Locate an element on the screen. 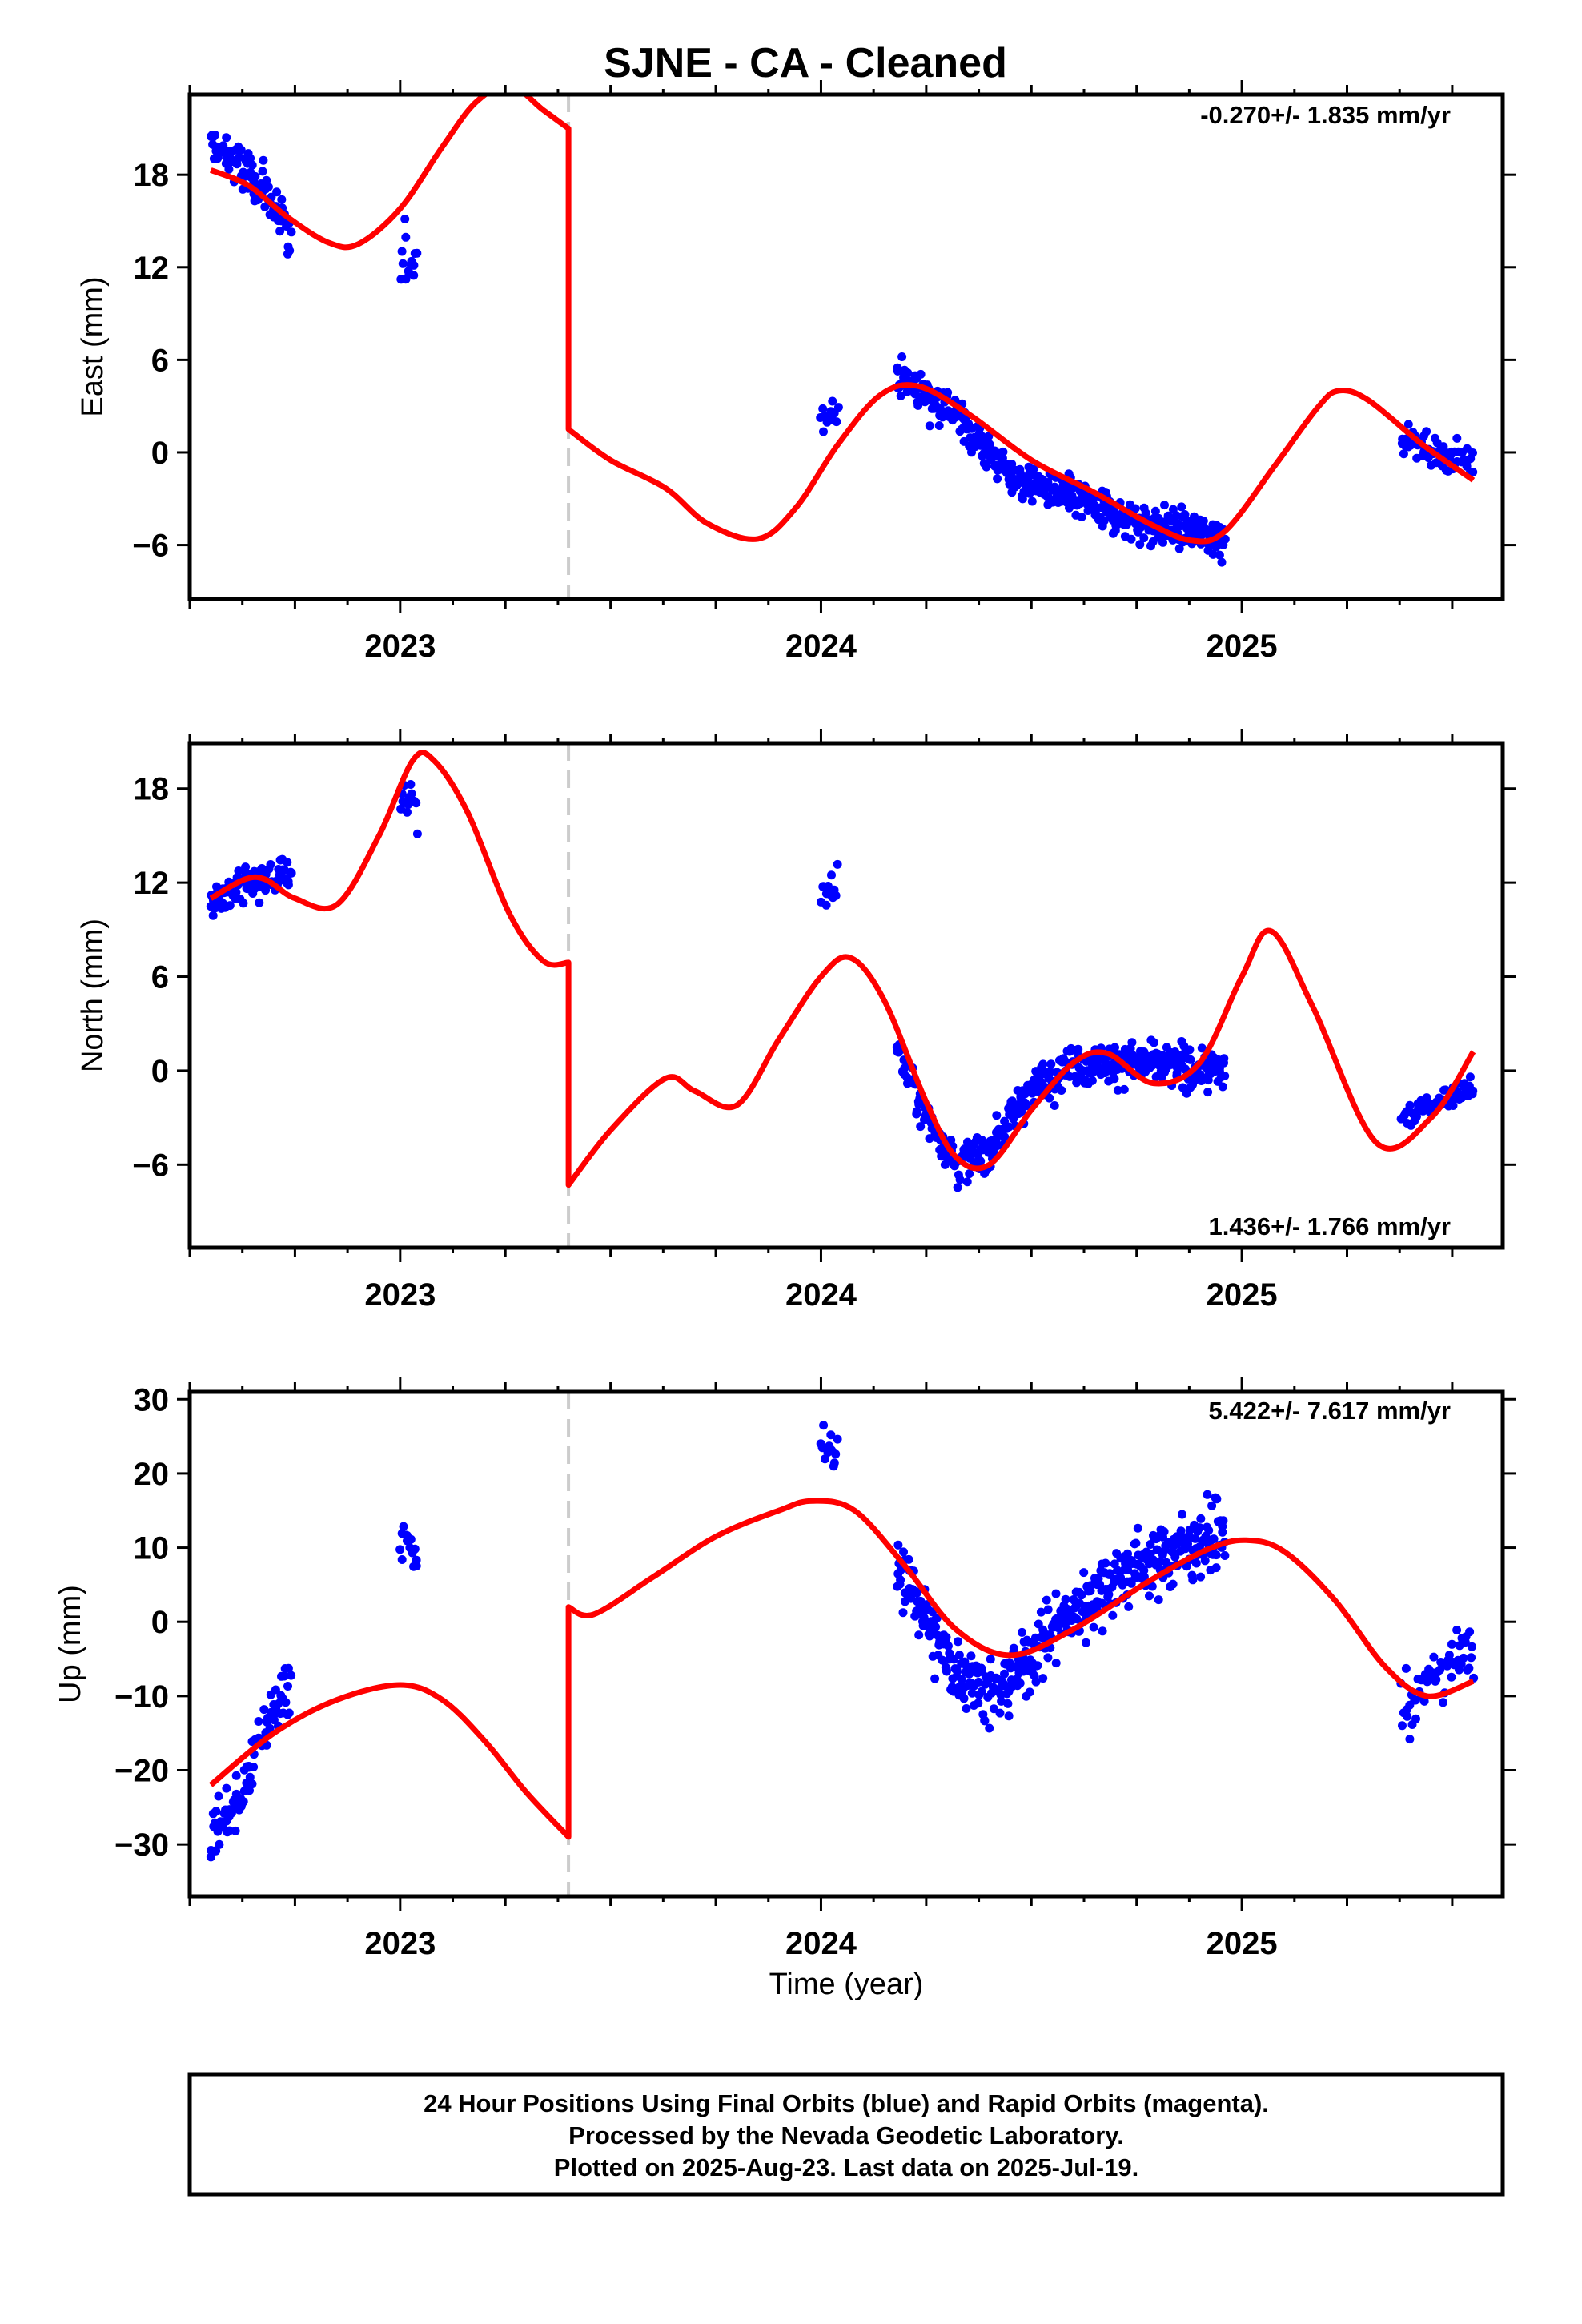 The height and width of the screenshot is (2324, 1582). x-tick-label: 2023 is located at coordinates (400, 1943).